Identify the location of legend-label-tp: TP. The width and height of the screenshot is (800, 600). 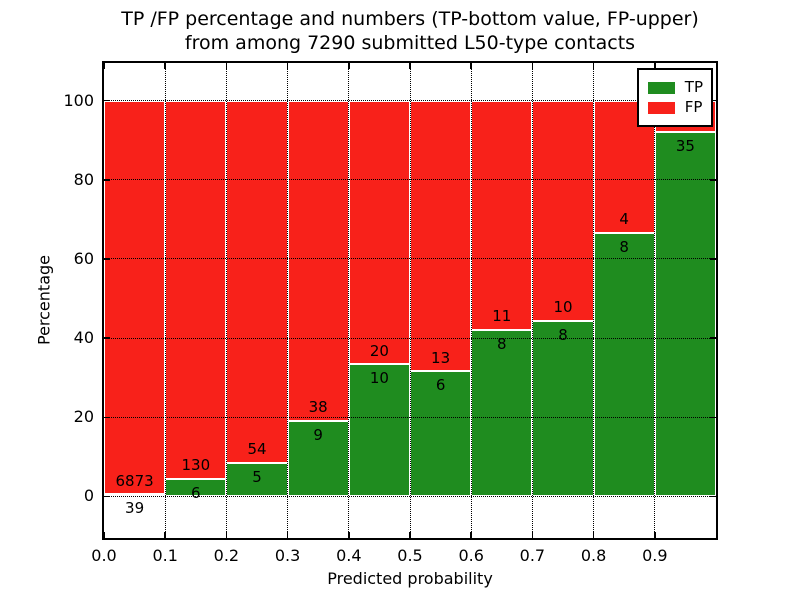
(693, 87).